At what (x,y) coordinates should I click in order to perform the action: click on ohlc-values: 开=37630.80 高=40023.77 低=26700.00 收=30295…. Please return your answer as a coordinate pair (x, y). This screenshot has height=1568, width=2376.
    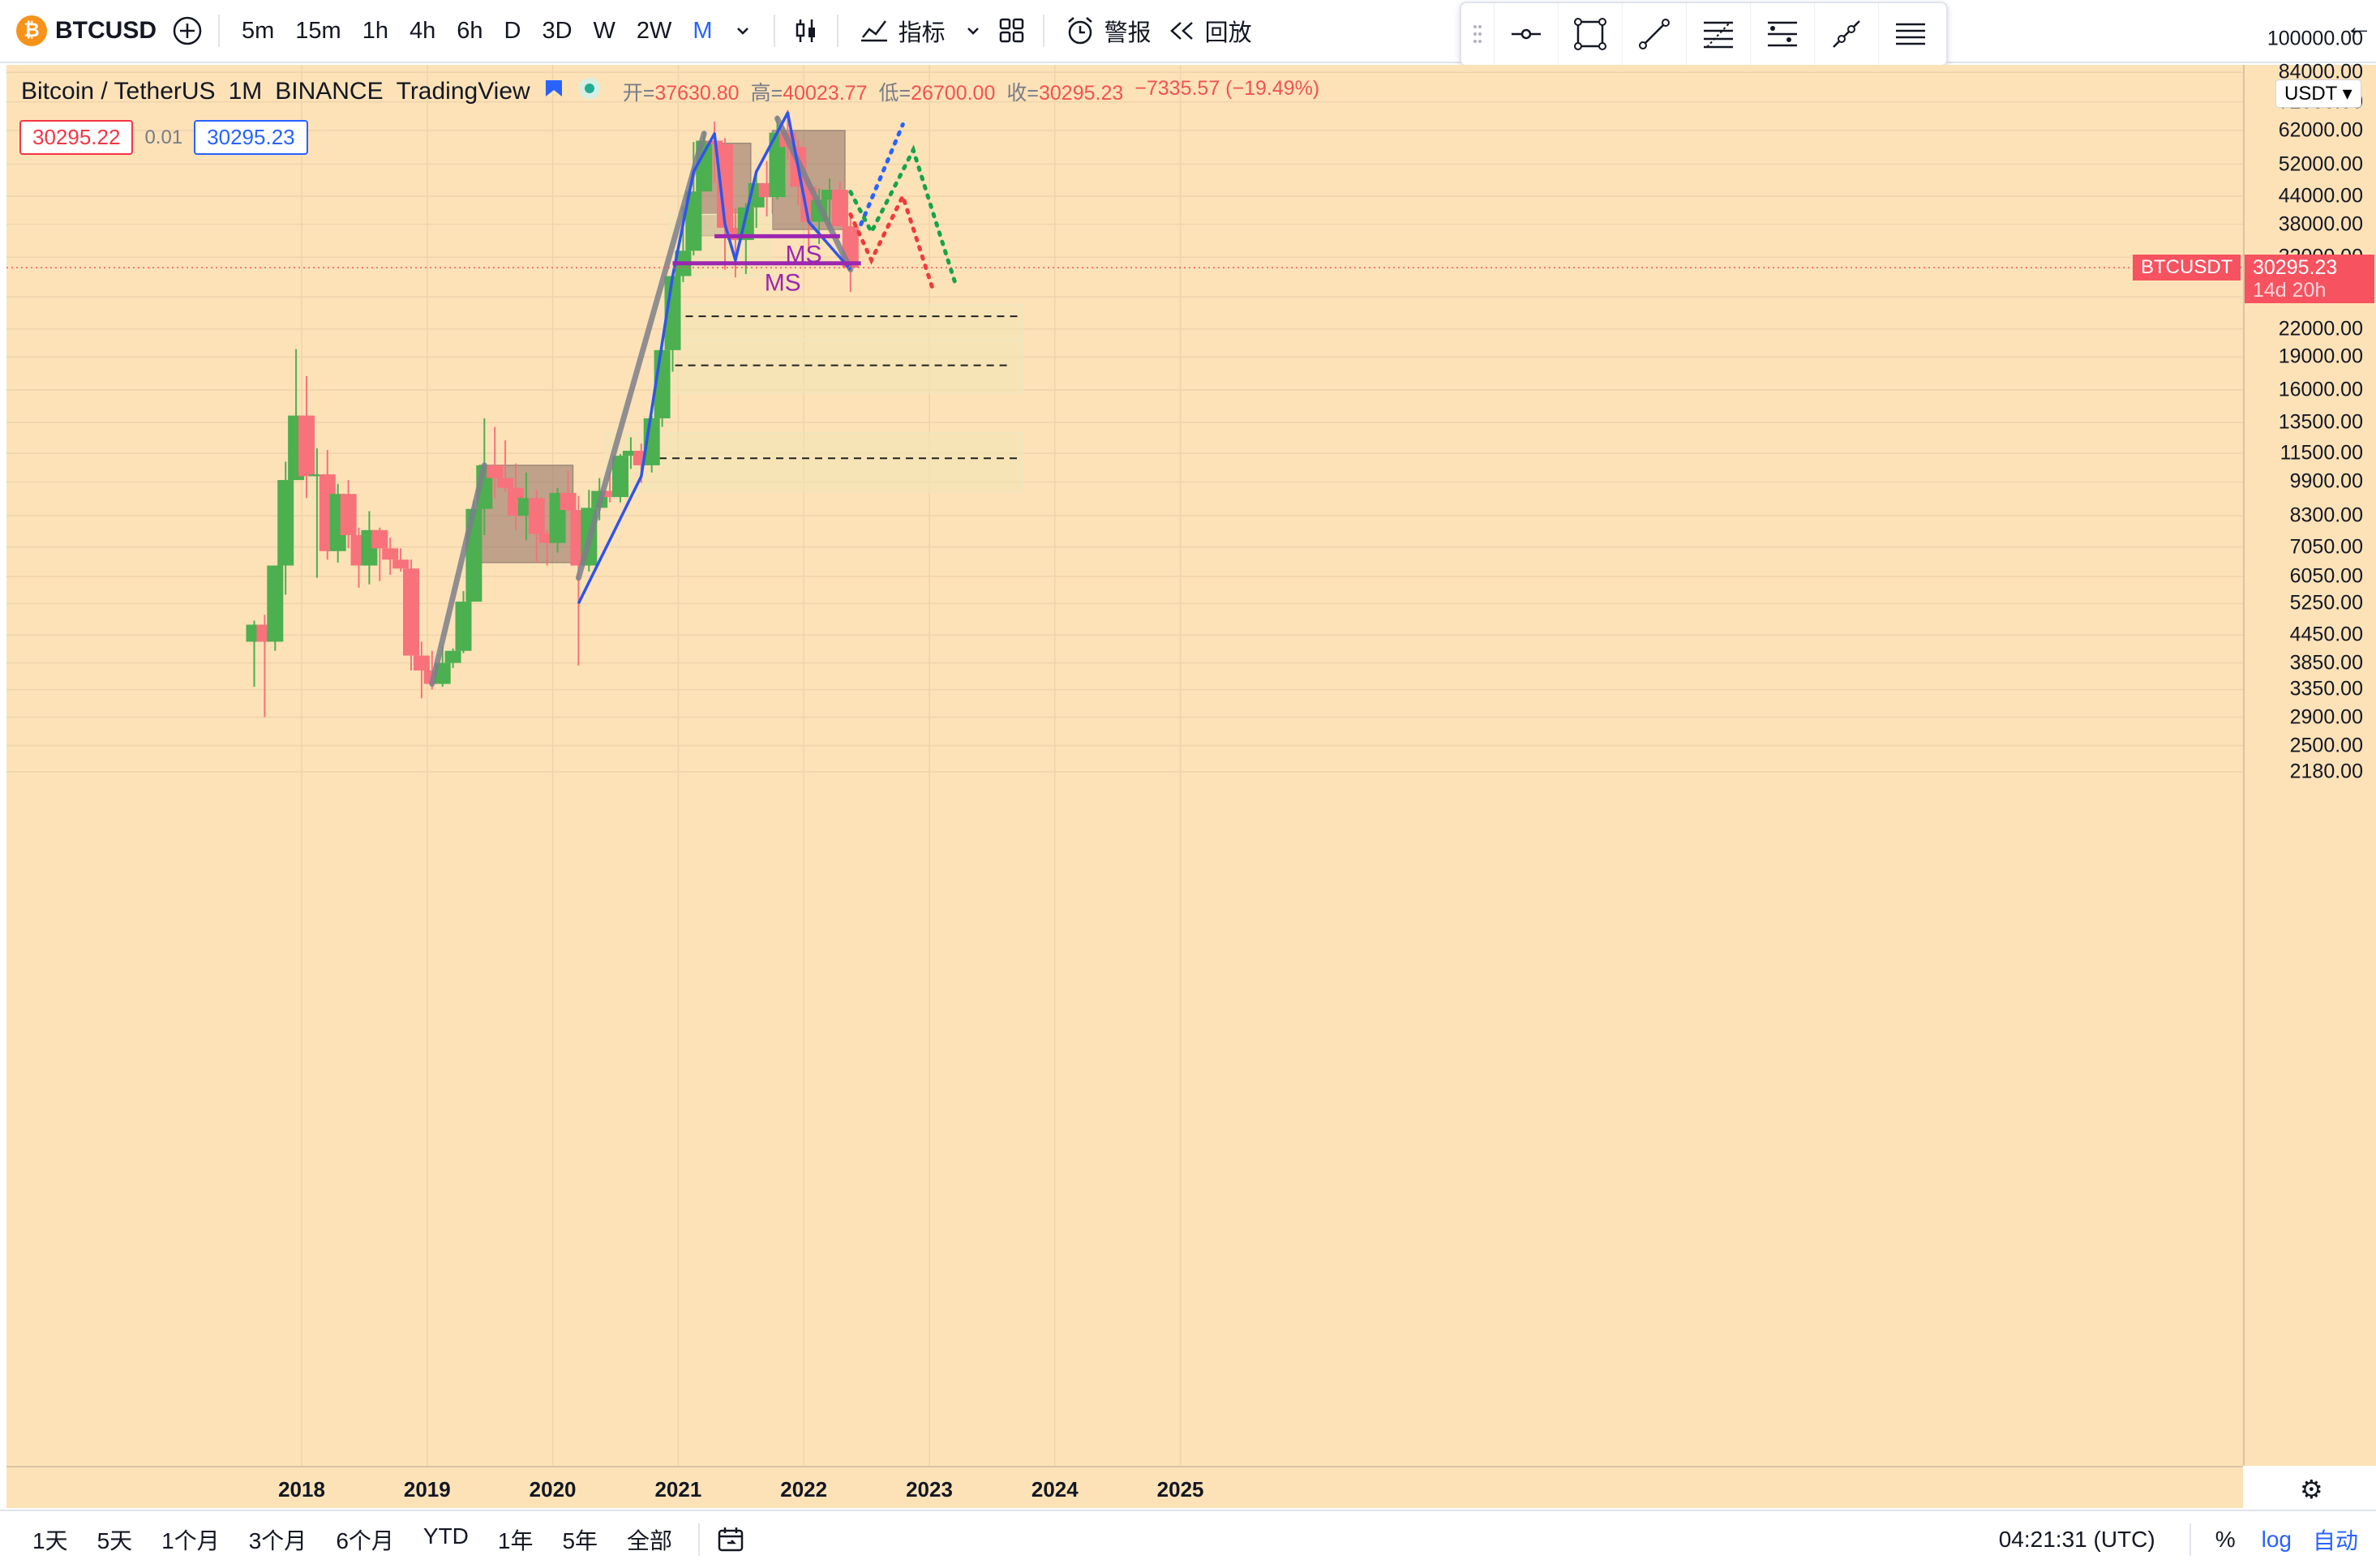
    Looking at the image, I should click on (971, 91).